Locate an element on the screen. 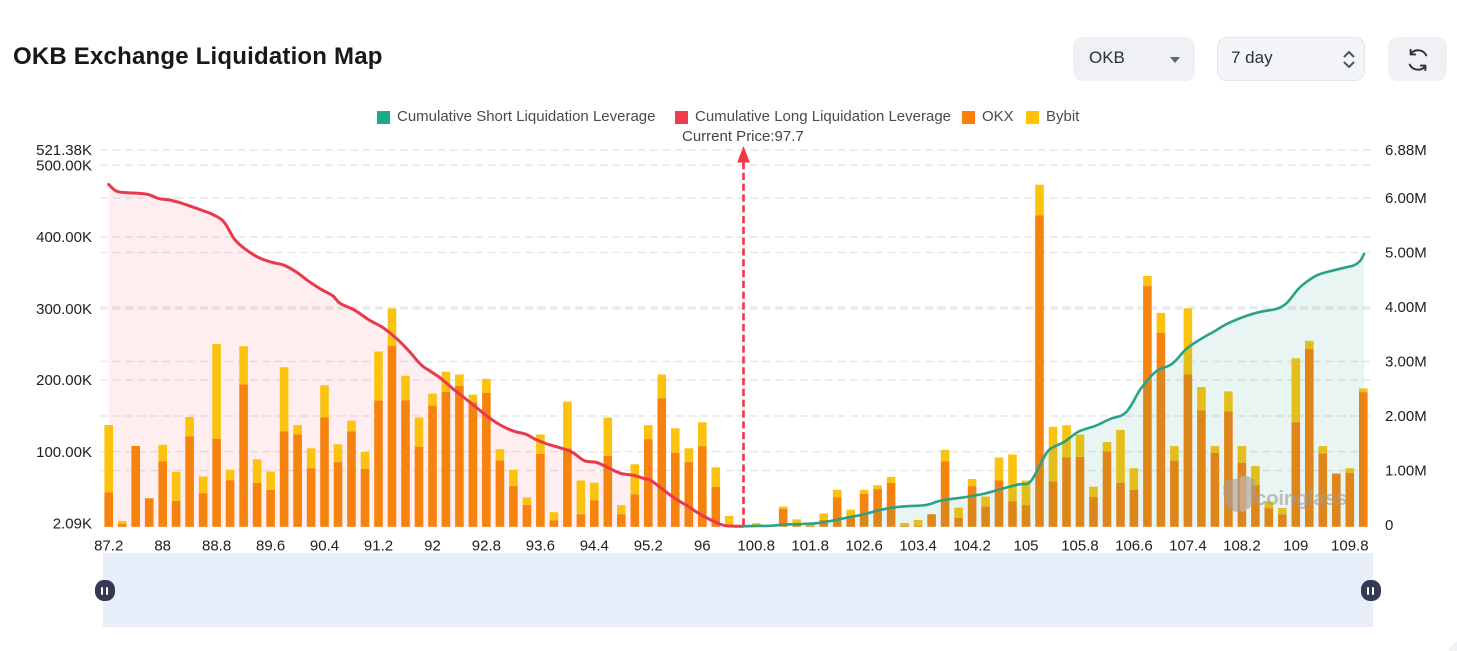 This screenshot has height=651, width=1457. svg-text: 92 is located at coordinates (432, 546).